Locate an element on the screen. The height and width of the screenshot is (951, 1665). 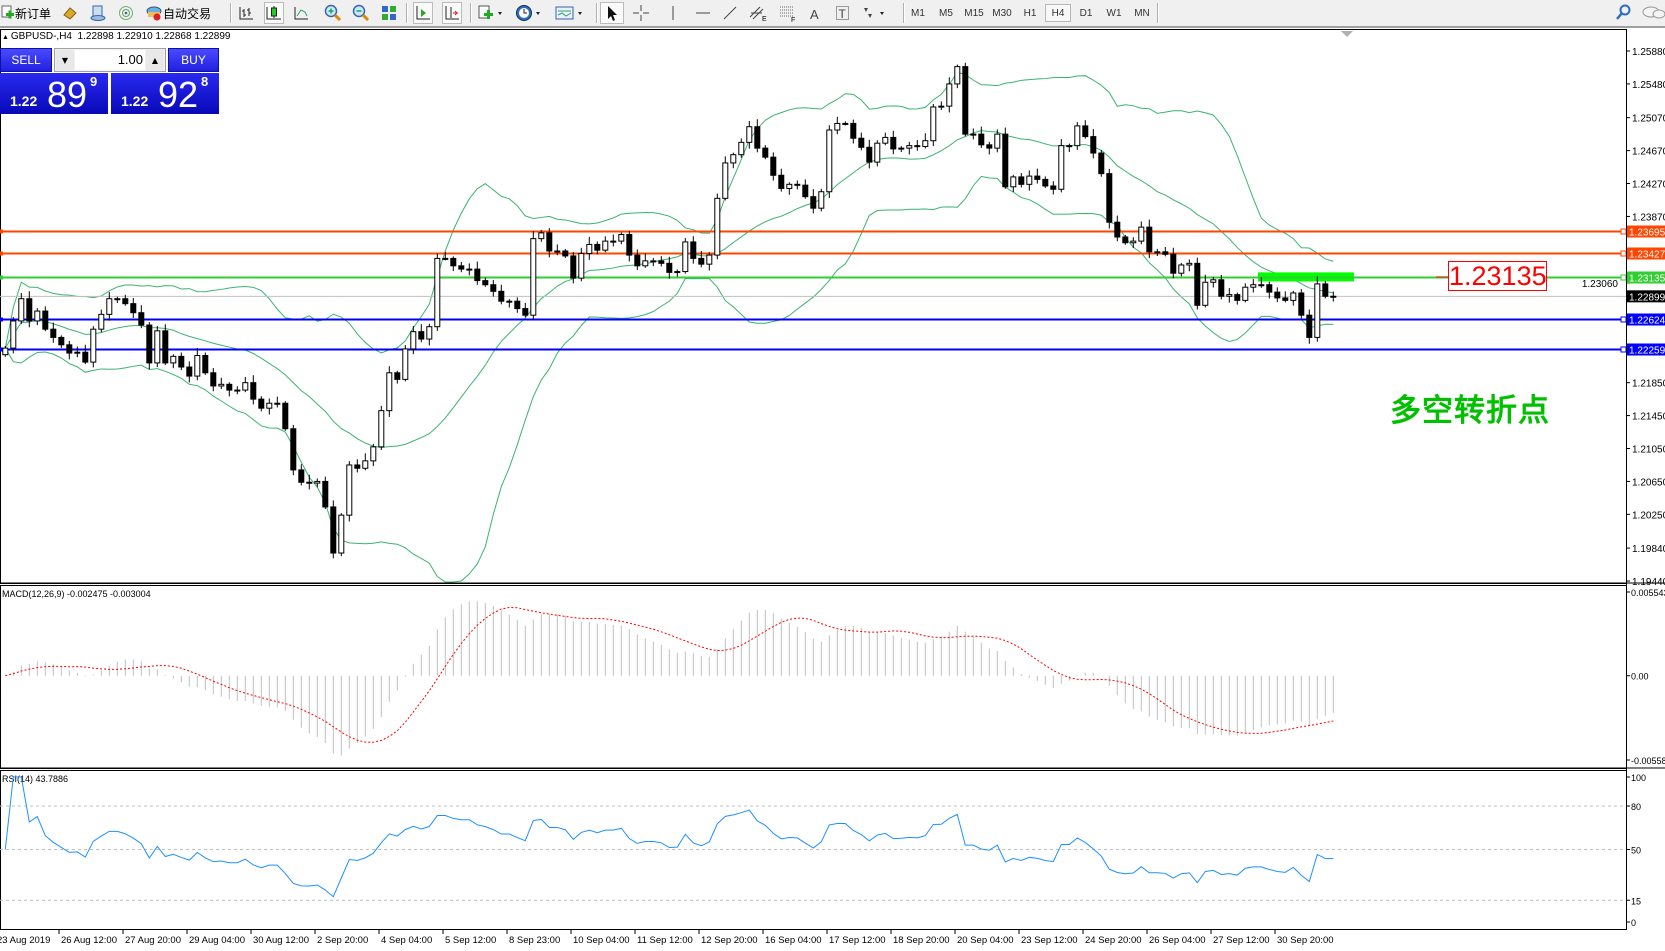
svg-text: T is located at coordinates (843, 14).